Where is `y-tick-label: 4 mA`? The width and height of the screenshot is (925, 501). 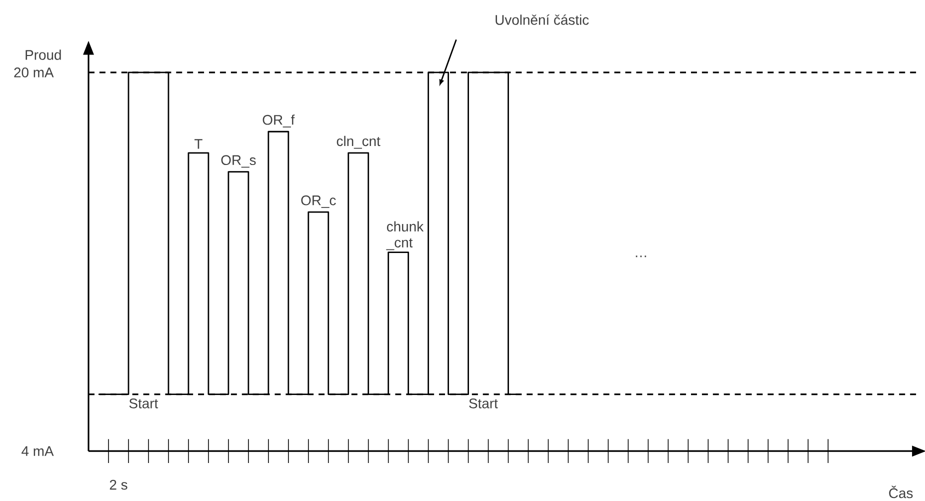 y-tick-label: 4 mA is located at coordinates (38, 451).